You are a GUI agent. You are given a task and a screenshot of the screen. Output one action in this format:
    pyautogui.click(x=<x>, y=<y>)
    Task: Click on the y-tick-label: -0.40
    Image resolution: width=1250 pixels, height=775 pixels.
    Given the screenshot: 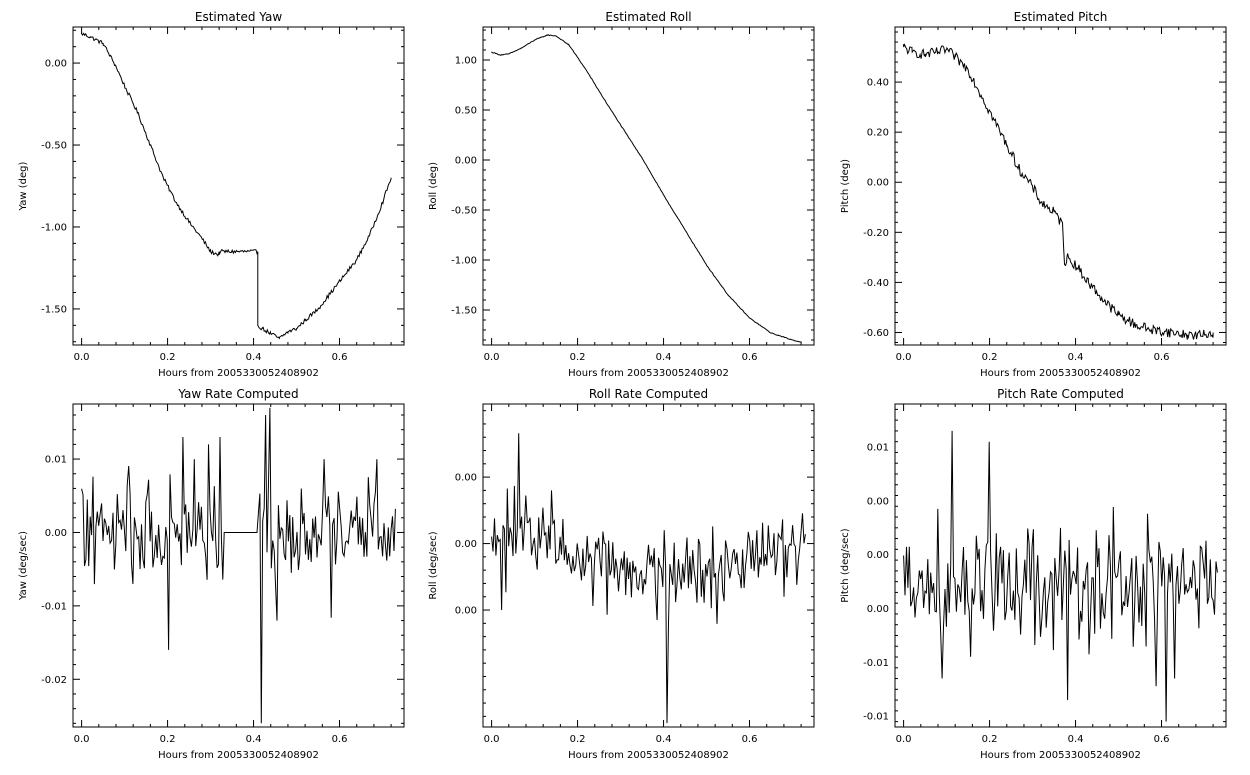 What is the action you would take?
    pyautogui.click(x=876, y=283)
    